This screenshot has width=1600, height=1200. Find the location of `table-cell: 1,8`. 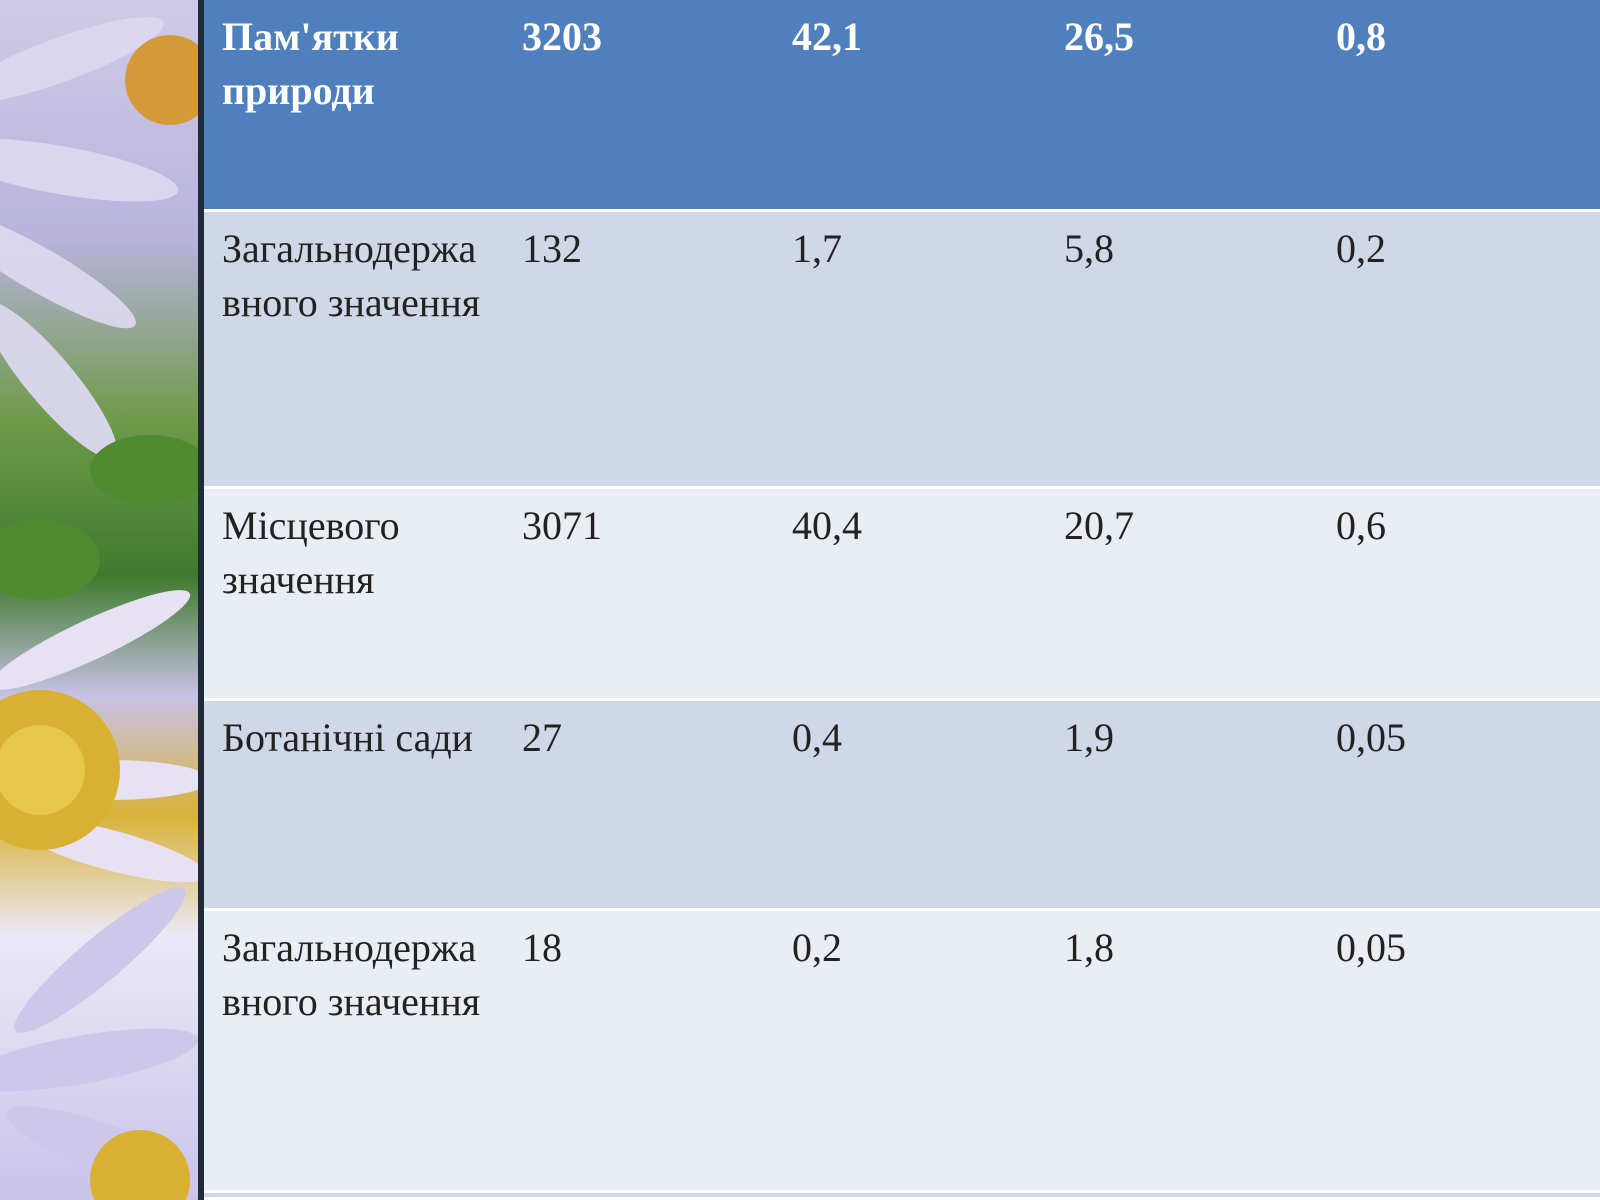

table-cell: 1,8 is located at coordinates (1089, 947).